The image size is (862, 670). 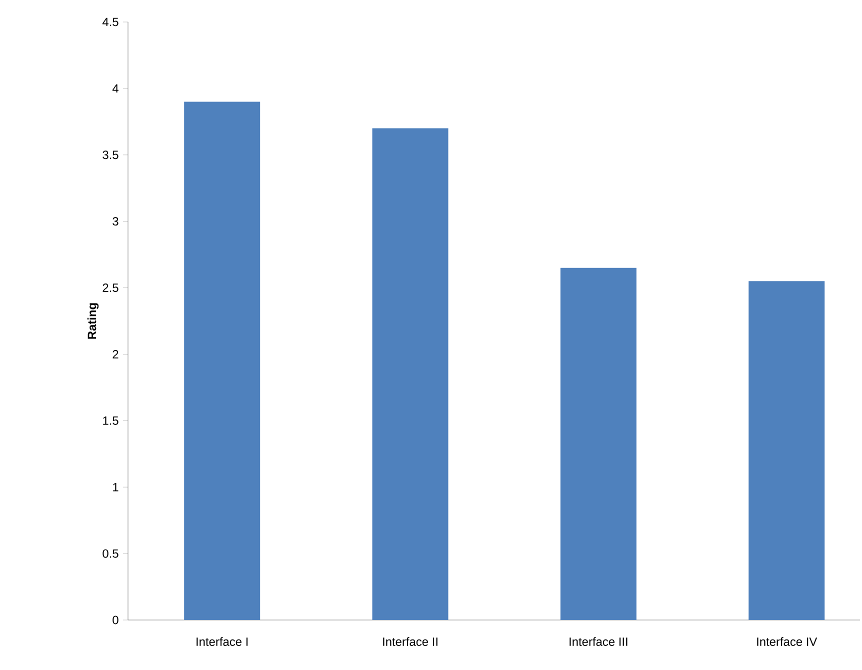 What do you see at coordinates (115, 487) in the screenshot?
I see `y-tick-label: 1` at bounding box center [115, 487].